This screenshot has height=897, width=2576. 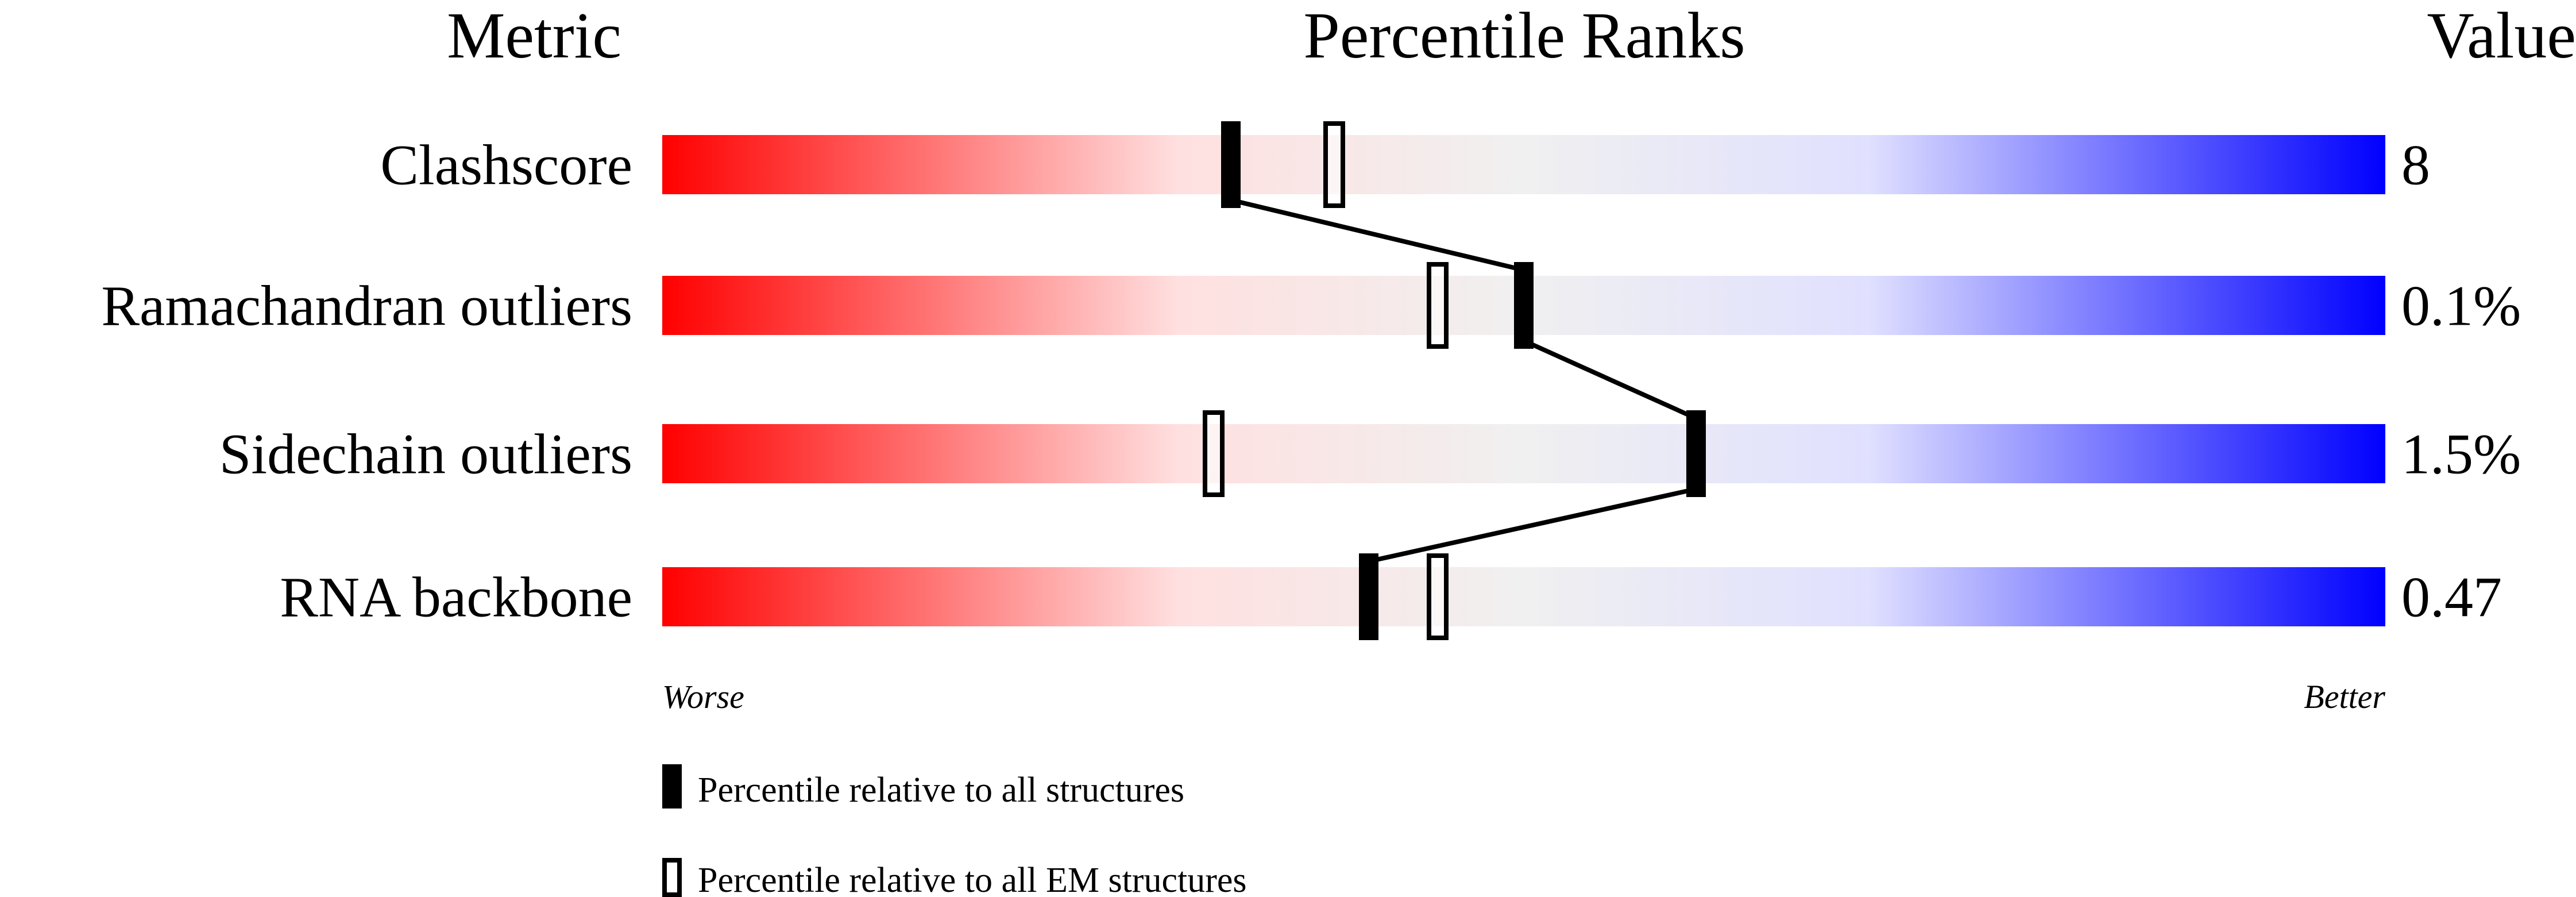 What do you see at coordinates (672, 877) in the screenshot?
I see `legend-open-marker` at bounding box center [672, 877].